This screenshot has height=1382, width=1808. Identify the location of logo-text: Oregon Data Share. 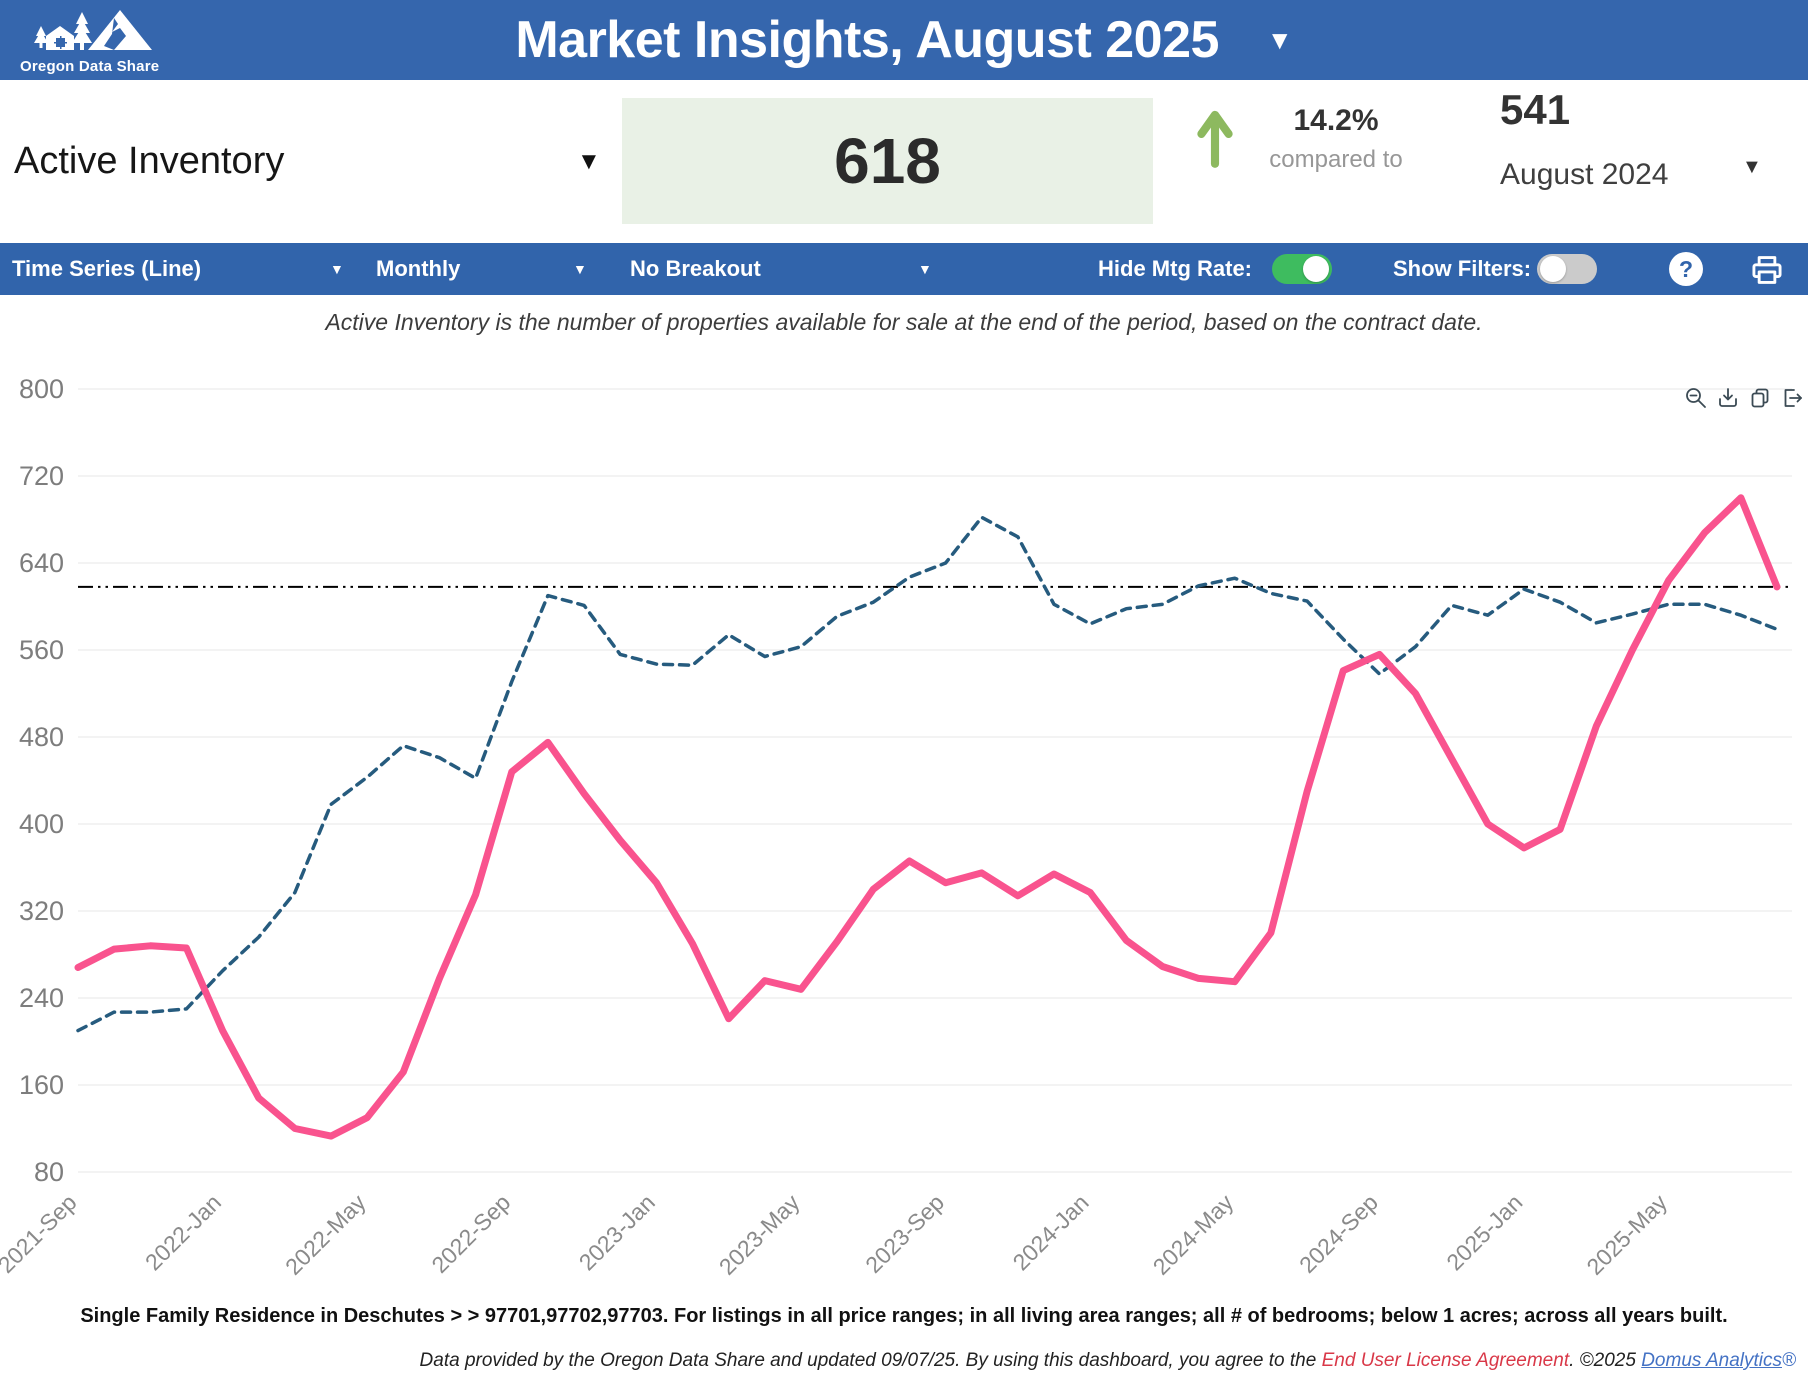
(90, 66).